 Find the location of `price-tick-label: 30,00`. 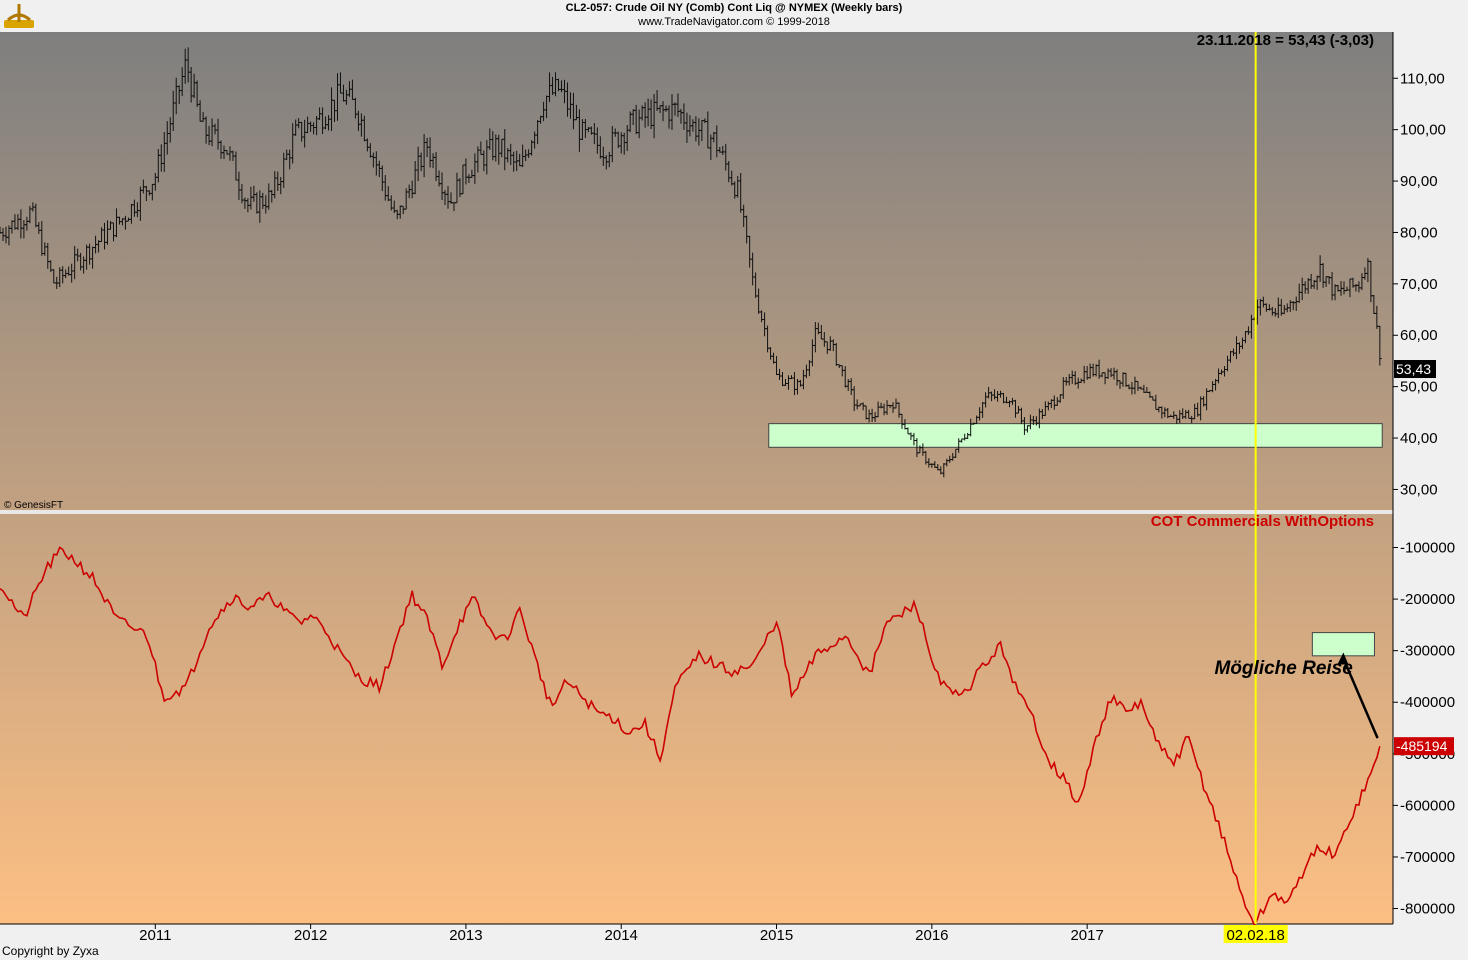

price-tick-label: 30,00 is located at coordinates (1419, 489).